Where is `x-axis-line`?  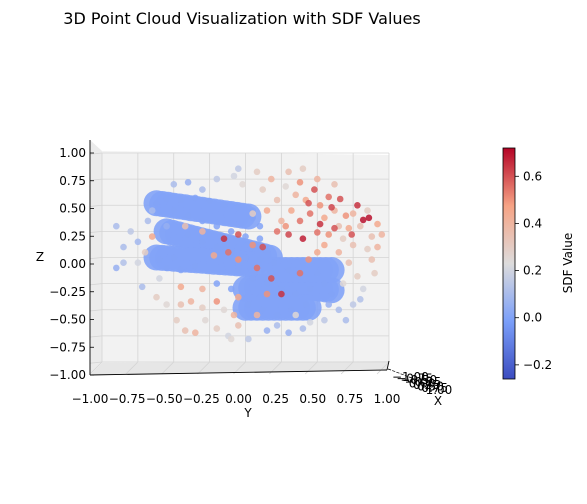
x-axis-line is located at coordinates (388, 365).